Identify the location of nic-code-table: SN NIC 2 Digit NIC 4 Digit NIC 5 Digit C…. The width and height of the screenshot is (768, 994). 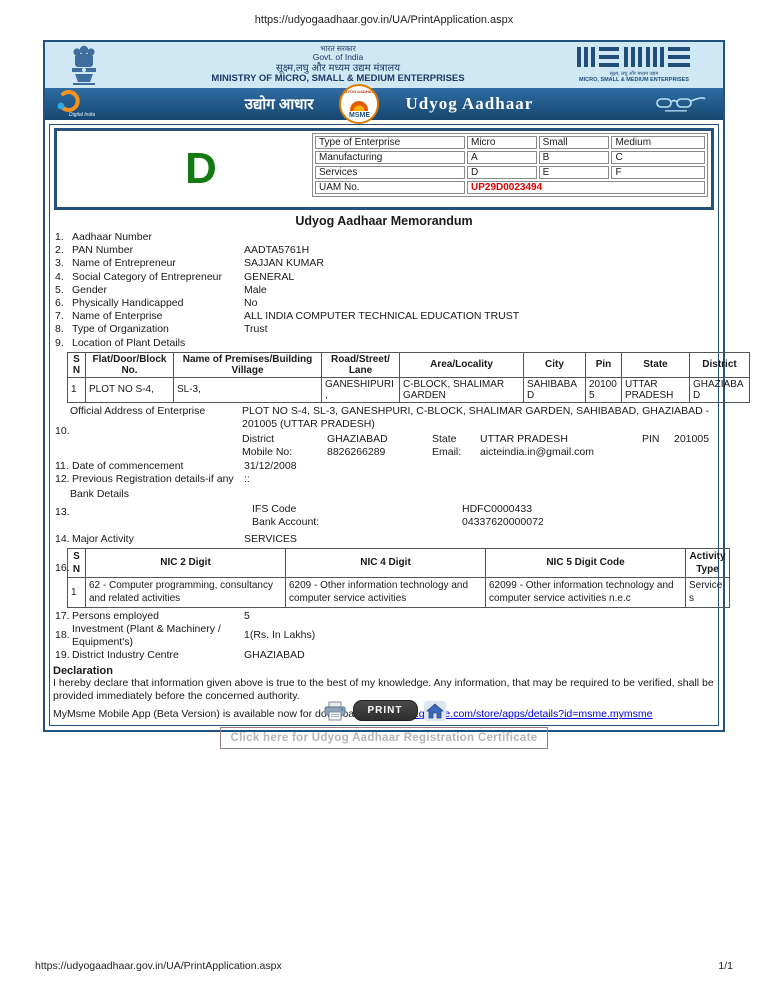
(398, 577).